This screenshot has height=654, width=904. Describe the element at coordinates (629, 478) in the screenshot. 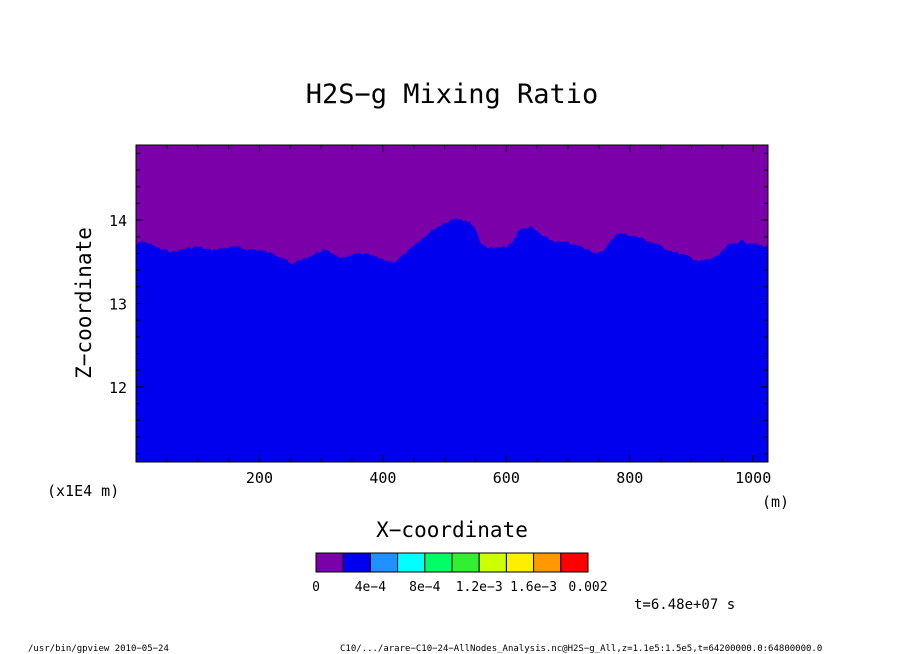

I see `x-tick-label: 800` at that location.